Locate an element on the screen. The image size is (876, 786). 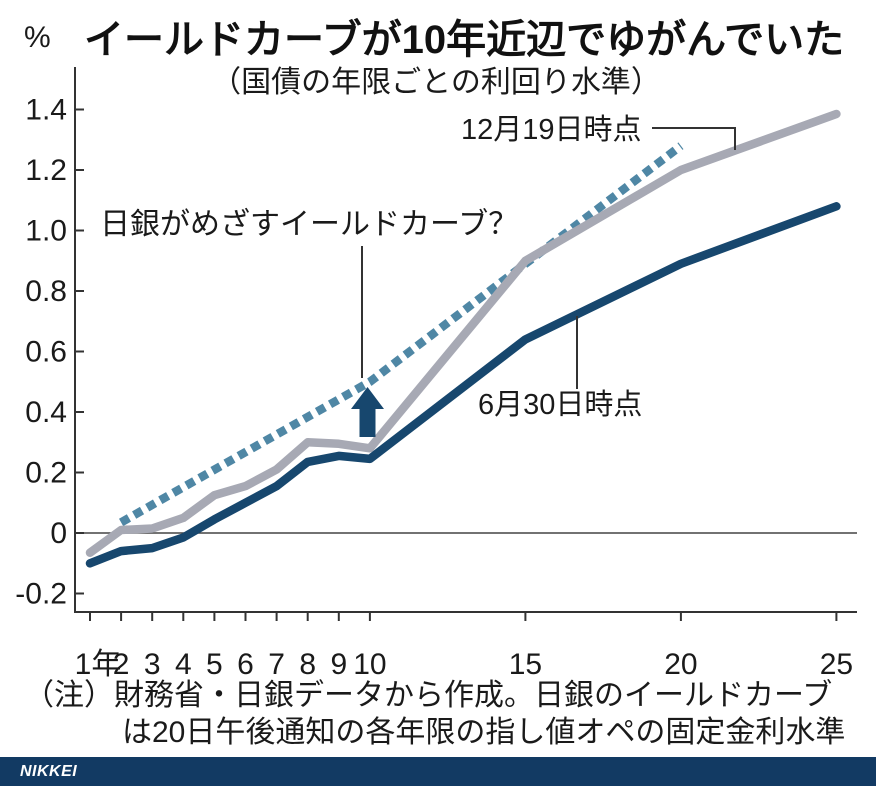
x-tick-label: 6 is located at coordinates (245, 664).